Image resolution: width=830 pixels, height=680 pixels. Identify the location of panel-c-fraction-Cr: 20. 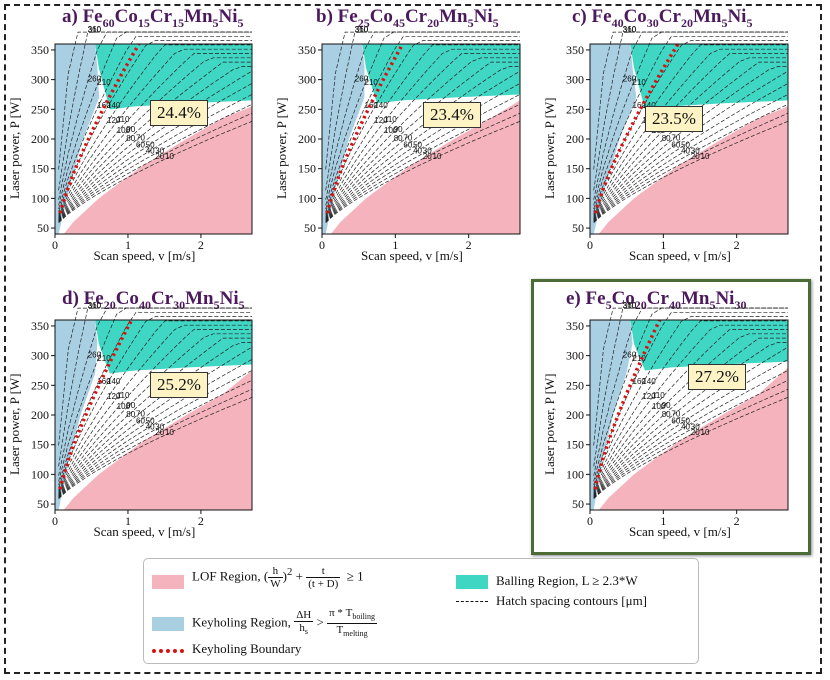
(686, 22).